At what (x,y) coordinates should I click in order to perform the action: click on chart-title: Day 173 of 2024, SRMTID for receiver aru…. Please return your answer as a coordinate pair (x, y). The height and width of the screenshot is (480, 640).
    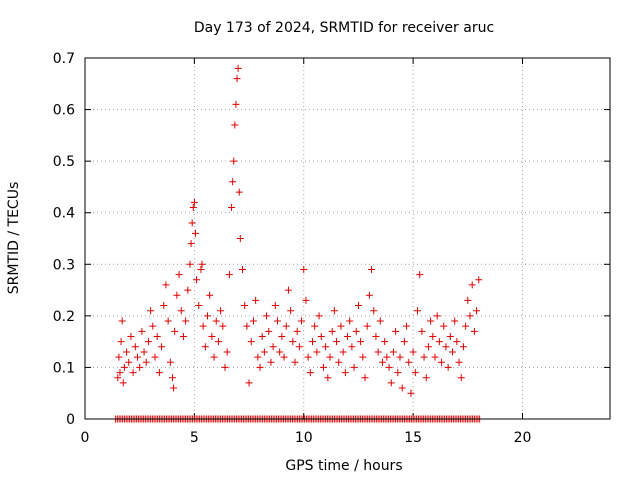
    Looking at the image, I should click on (344, 28).